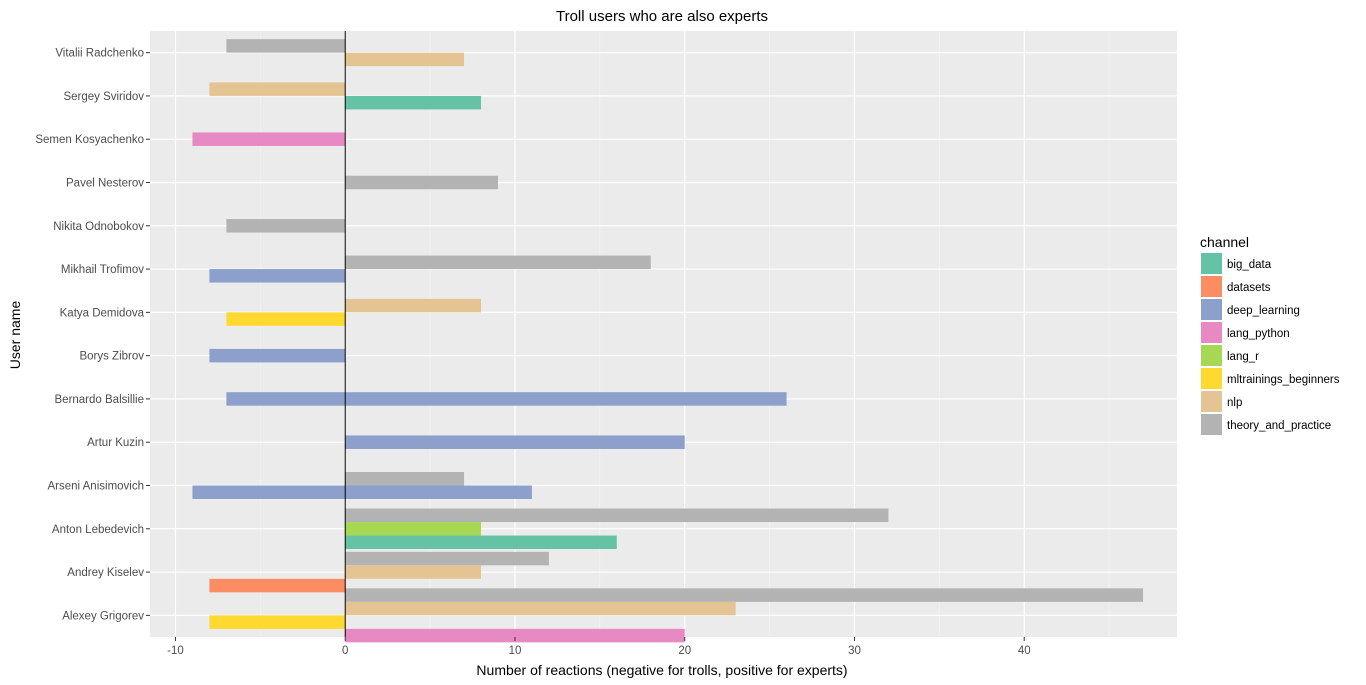 This screenshot has width=1366, height=685. I want to click on legend-swatch-lang_python, so click(1211, 332).